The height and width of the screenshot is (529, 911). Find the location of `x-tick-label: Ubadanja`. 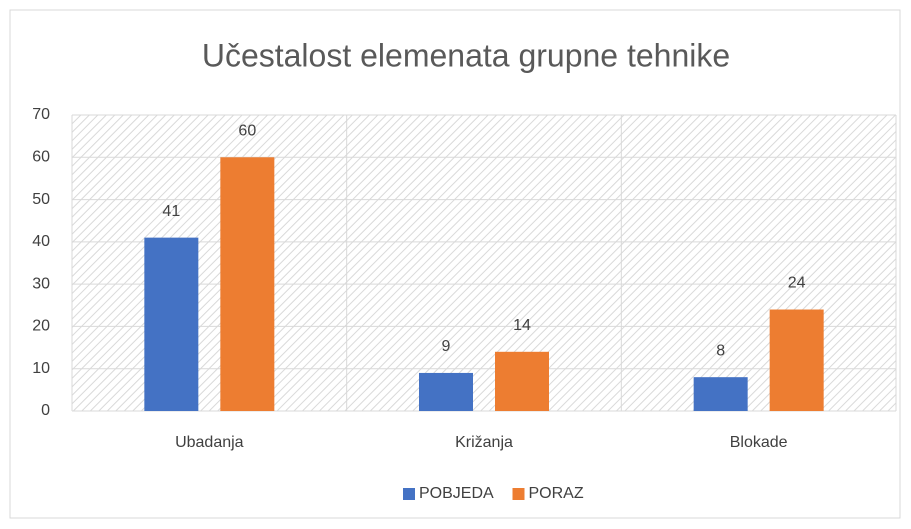

x-tick-label: Ubadanja is located at coordinates (209, 442).